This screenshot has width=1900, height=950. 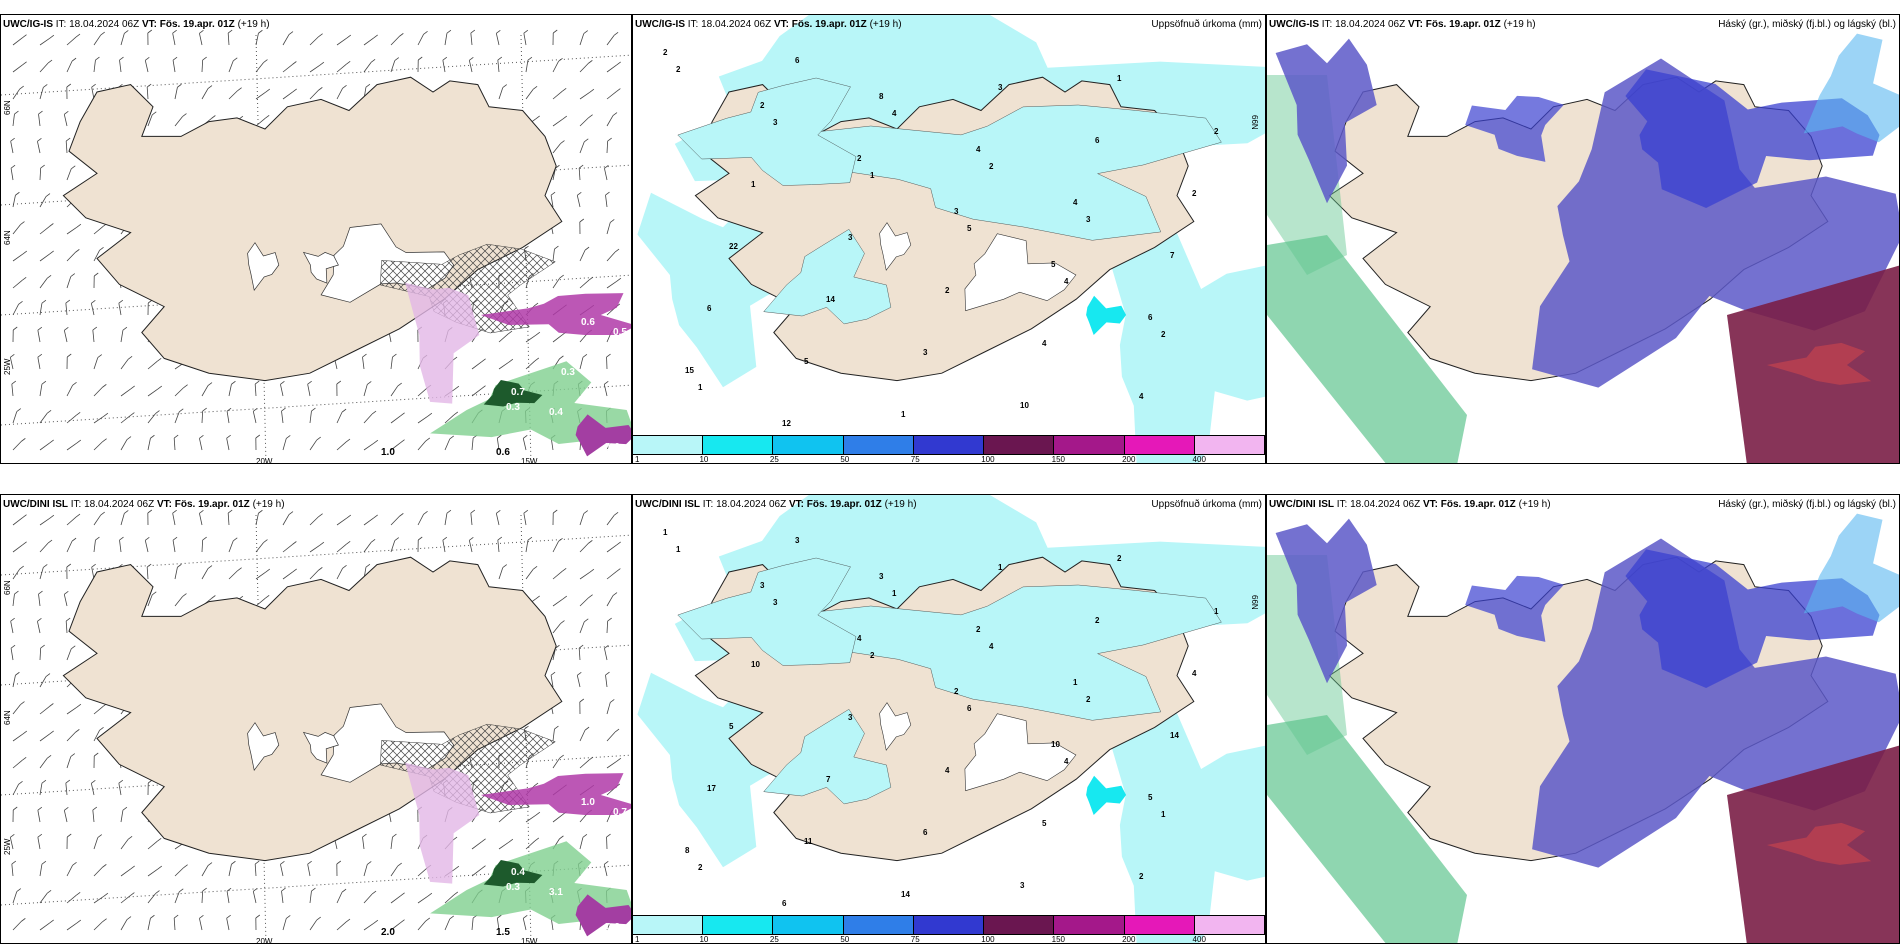 I want to click on colorbar-tick: 75, so click(x=915, y=459).